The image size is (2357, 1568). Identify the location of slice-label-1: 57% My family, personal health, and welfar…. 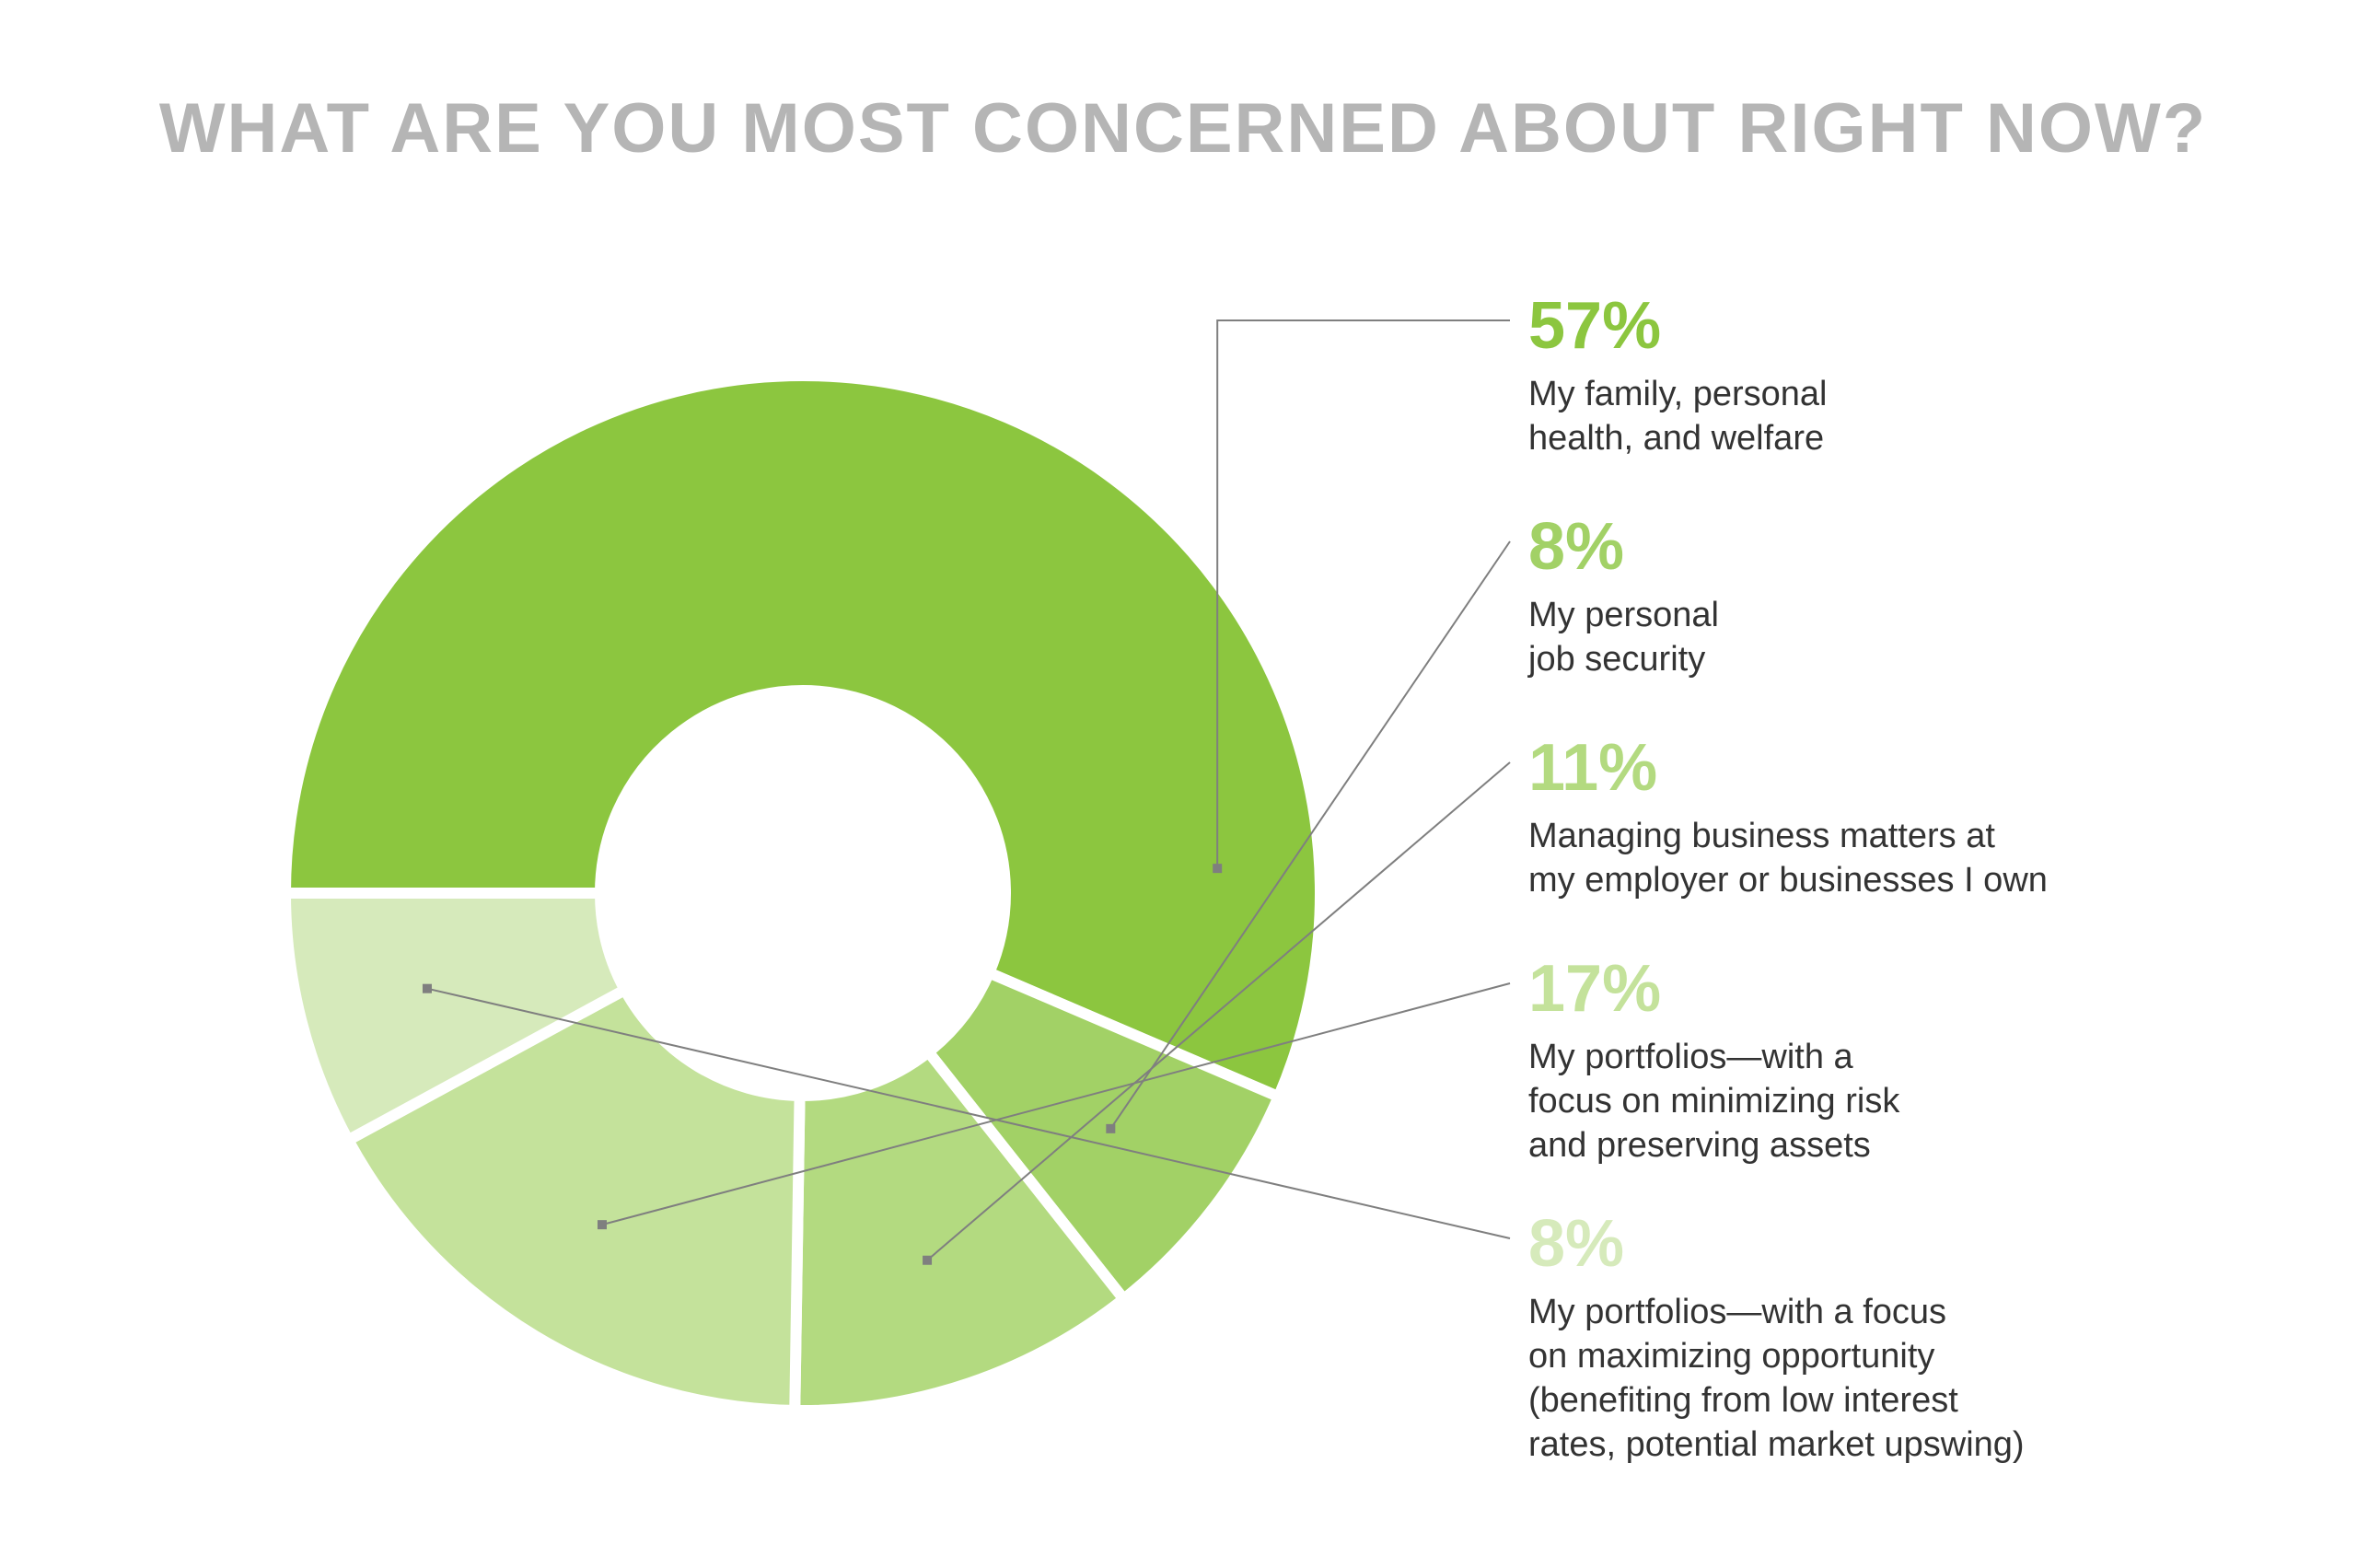
(1678, 373).